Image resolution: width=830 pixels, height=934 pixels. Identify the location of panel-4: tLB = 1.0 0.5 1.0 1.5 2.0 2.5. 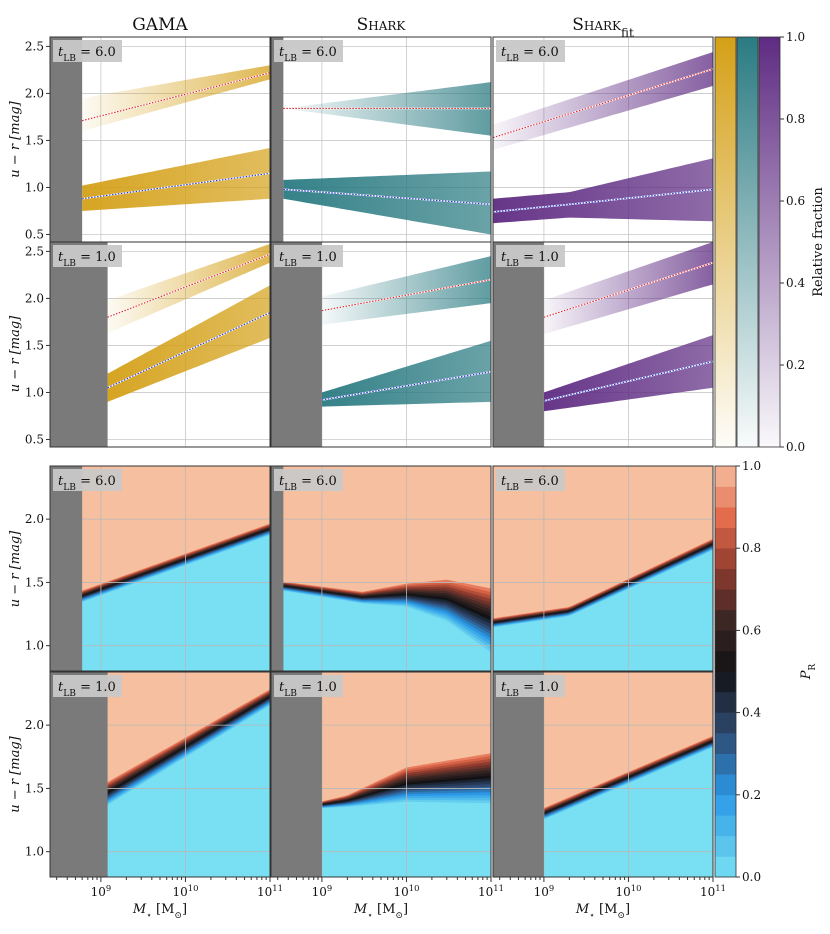
(148, 344).